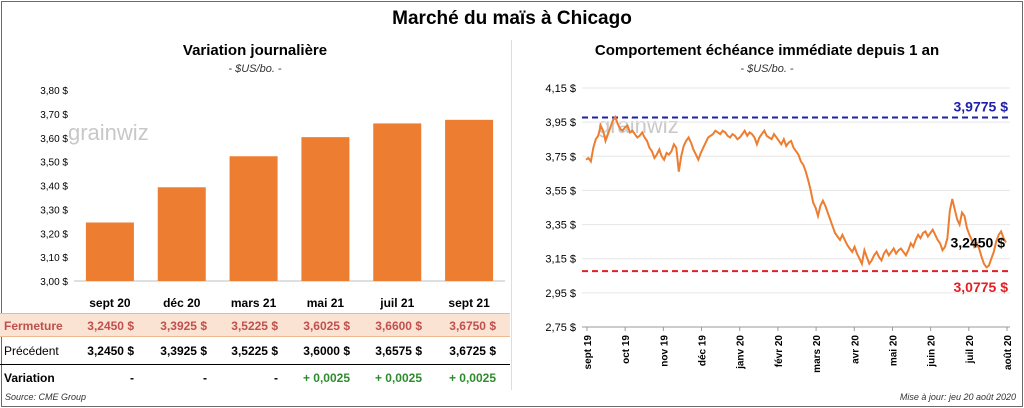 The image size is (1024, 408). Describe the element at coordinates (560, 191) in the screenshot. I see `y-tick-label: 3,55 $` at that location.